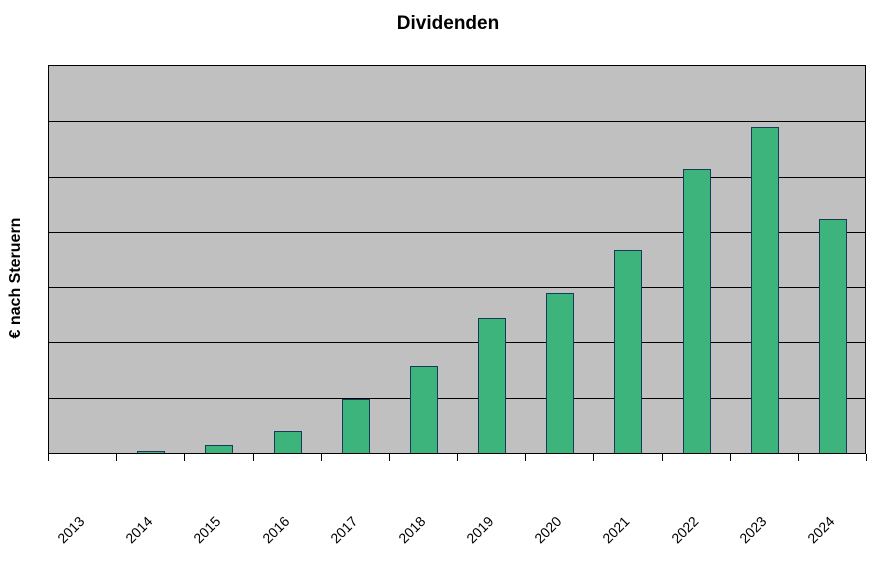 The width and height of the screenshot is (874, 567). Describe the element at coordinates (70, 530) in the screenshot. I see `x-tick-label: 2013` at that location.